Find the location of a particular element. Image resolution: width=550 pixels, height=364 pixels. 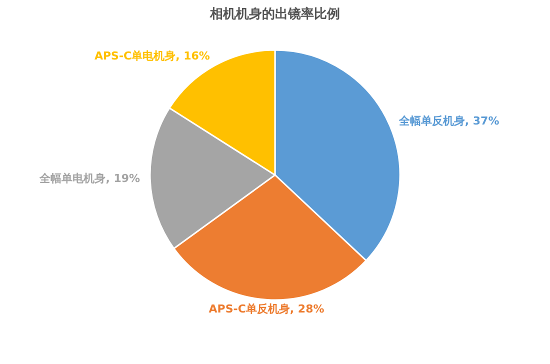

slice-label: APS-C单反机身, 28% is located at coordinates (266, 309).